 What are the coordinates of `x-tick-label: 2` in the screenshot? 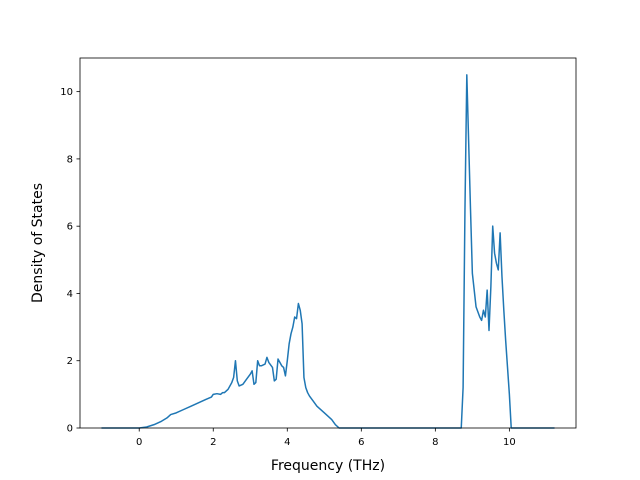 It's located at (213, 442).